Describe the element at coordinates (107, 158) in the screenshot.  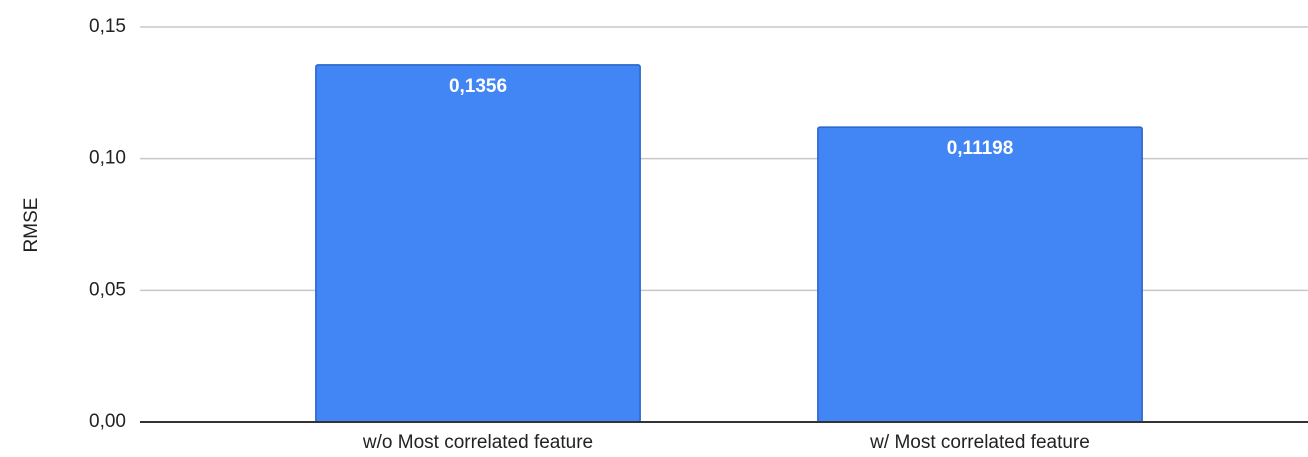
I see `y-tick-label: 0,10` at that location.